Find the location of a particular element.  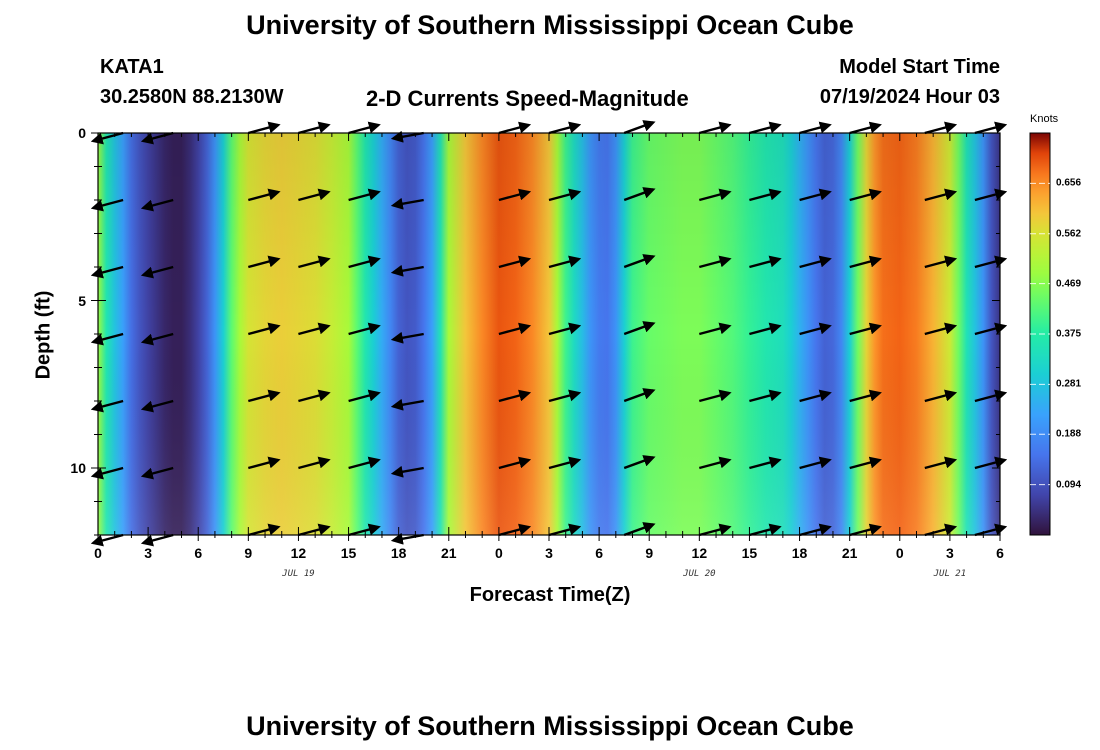

colorbar-label: 0.094 is located at coordinates (1069, 485).